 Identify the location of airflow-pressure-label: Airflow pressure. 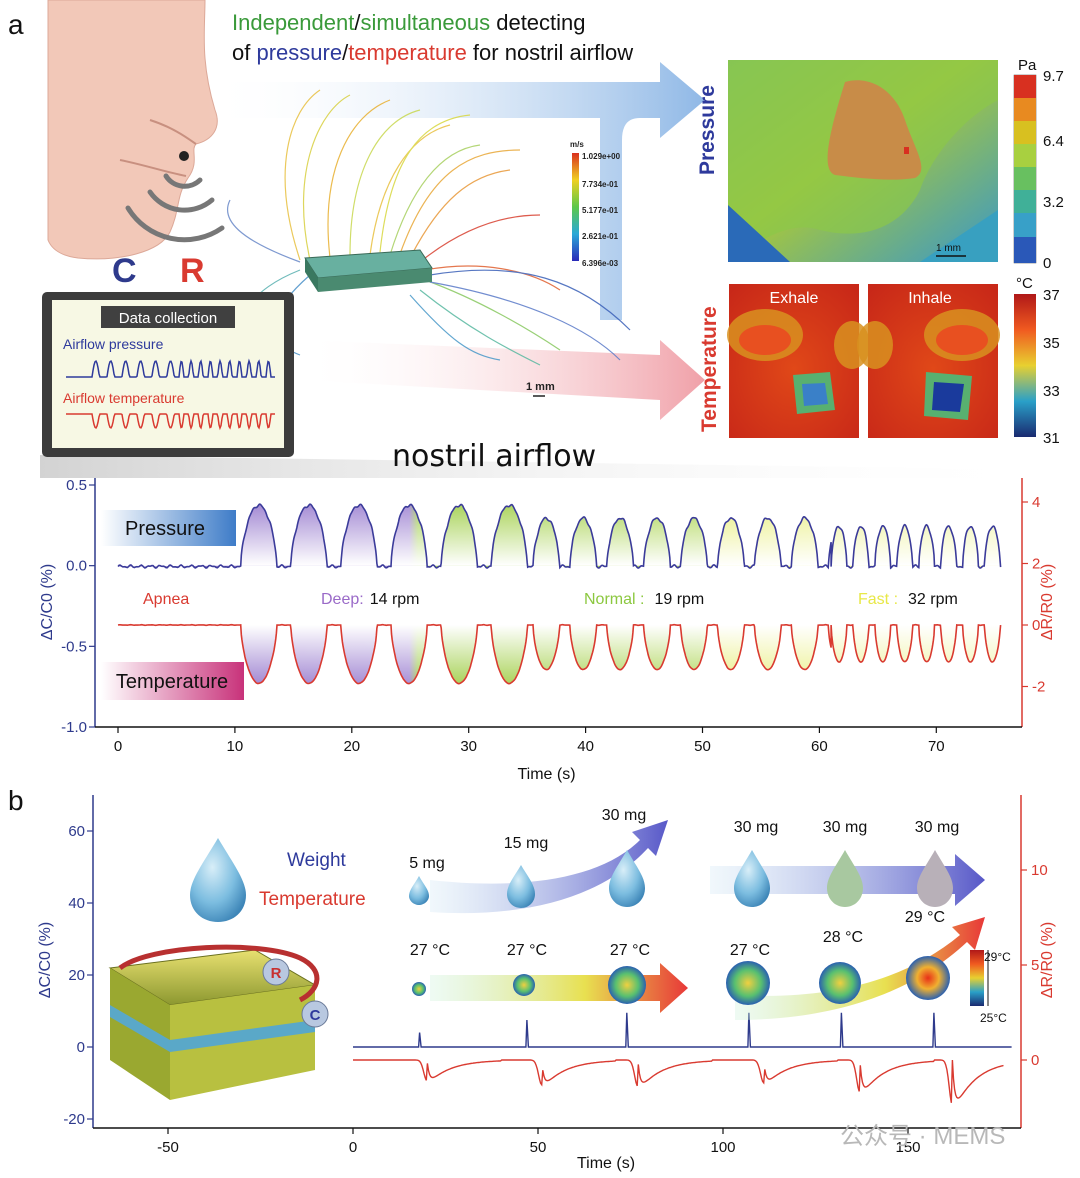
(113, 344).